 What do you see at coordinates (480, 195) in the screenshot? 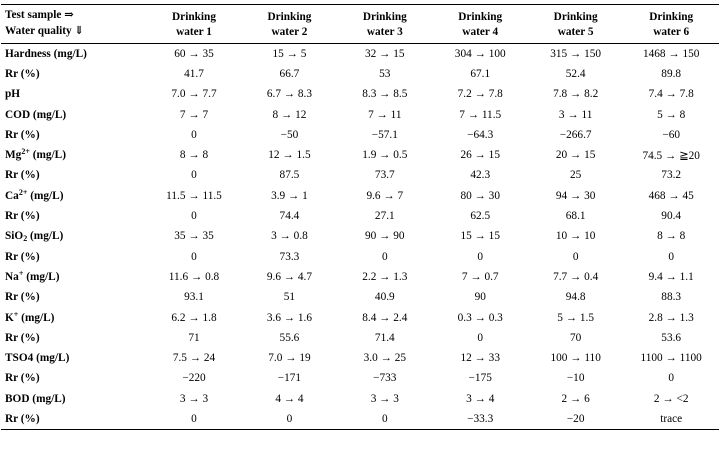
I see `table-cell: 80 → 30` at bounding box center [480, 195].